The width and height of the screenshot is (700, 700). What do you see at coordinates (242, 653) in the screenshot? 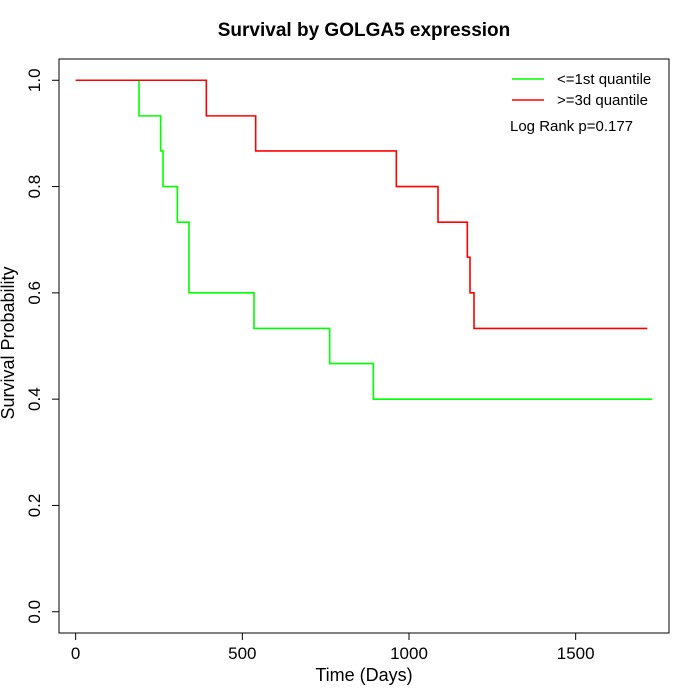
I see `x-tick-label: 500` at bounding box center [242, 653].